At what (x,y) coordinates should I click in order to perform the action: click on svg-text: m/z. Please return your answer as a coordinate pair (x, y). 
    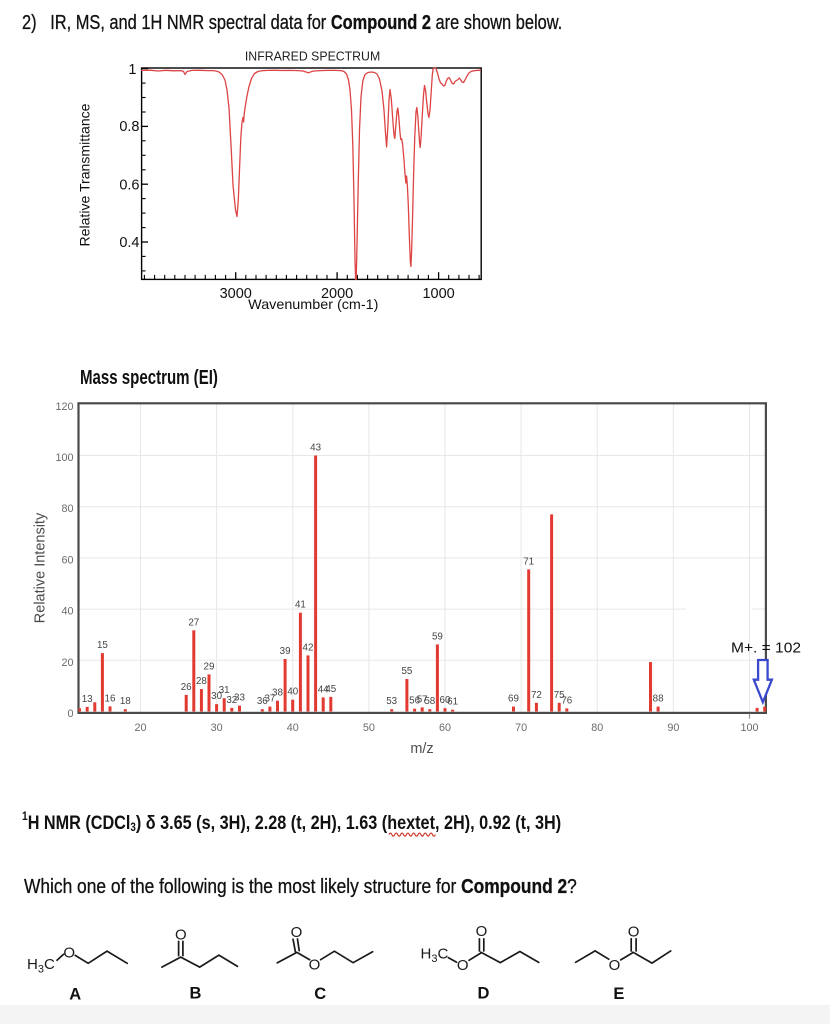
    Looking at the image, I should click on (421, 749).